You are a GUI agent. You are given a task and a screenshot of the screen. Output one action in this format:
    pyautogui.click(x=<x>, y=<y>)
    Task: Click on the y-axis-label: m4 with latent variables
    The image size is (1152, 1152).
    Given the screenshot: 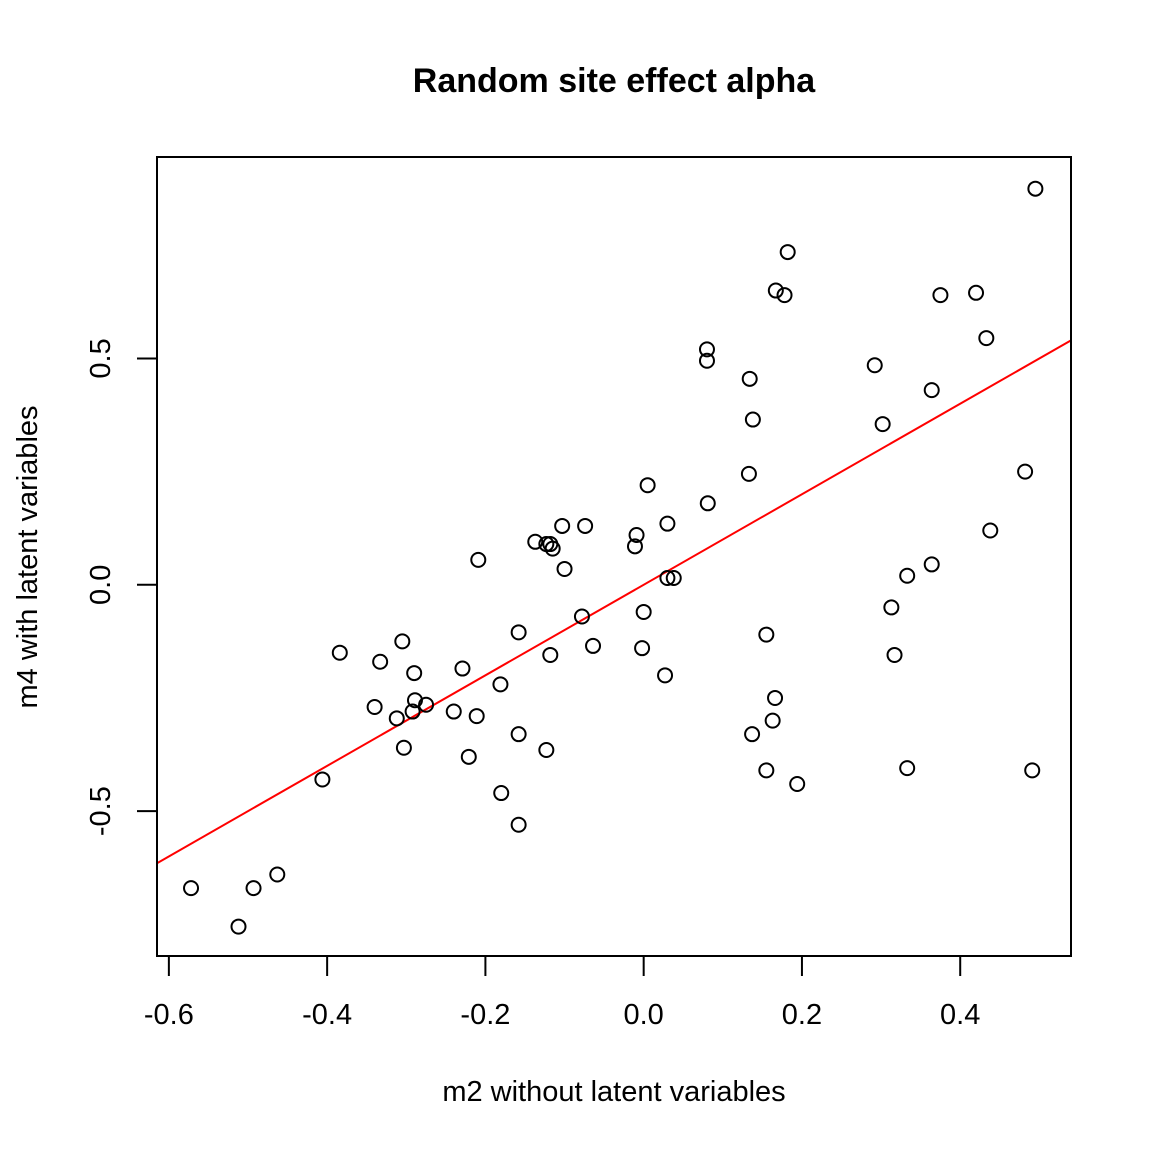 What is the action you would take?
    pyautogui.click(x=28, y=556)
    